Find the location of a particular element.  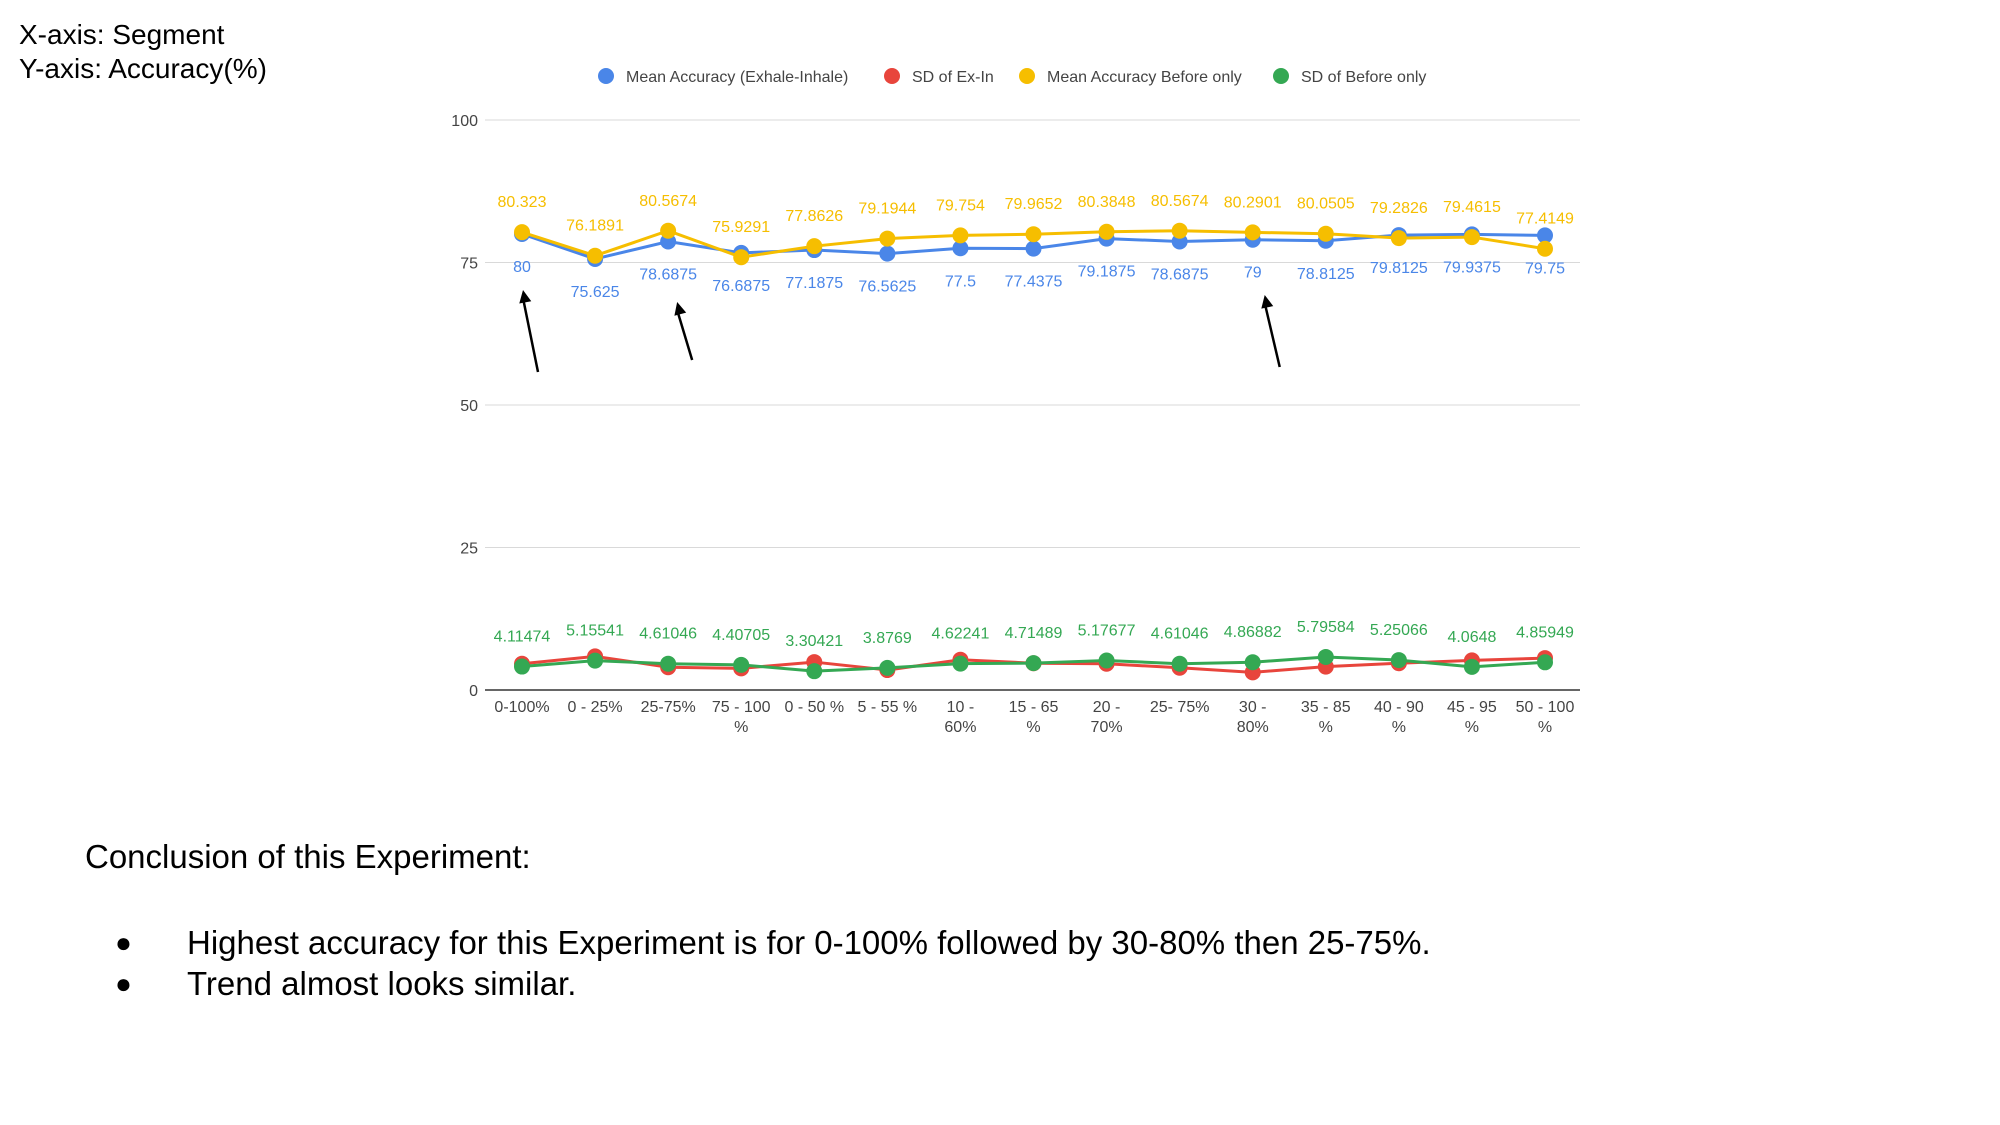

data-label: 77.8626 is located at coordinates (814, 216).